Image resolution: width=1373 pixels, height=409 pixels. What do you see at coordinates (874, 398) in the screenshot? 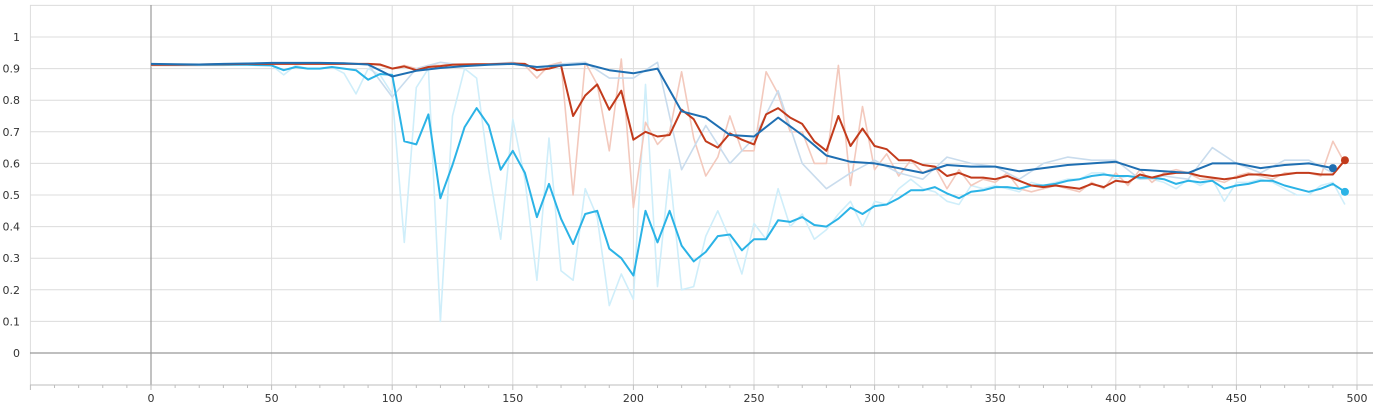
I see `x-tick-label: 300` at bounding box center [874, 398].